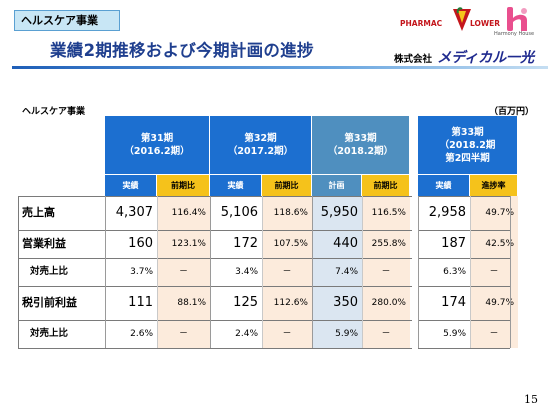 The image size is (560, 420). What do you see at coordinates (388, 244) in the screenshot?
I see `table-cell: 255.8%` at bounding box center [388, 244].